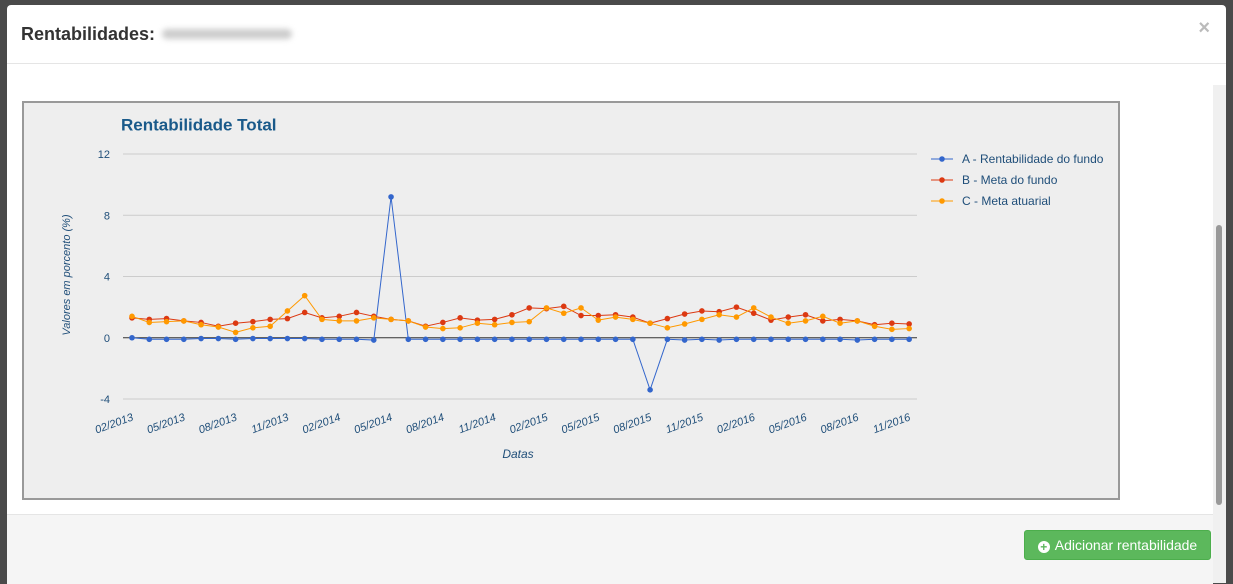 The width and height of the screenshot is (1233, 584). I want to click on x-tick-label: 02/2014, so click(321, 424).